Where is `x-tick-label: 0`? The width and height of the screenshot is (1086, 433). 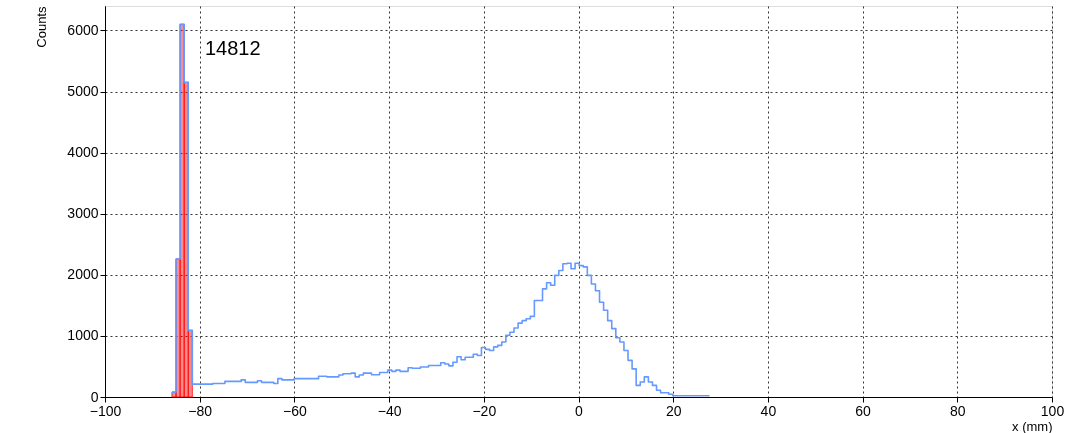 x-tick-label: 0 is located at coordinates (579, 410).